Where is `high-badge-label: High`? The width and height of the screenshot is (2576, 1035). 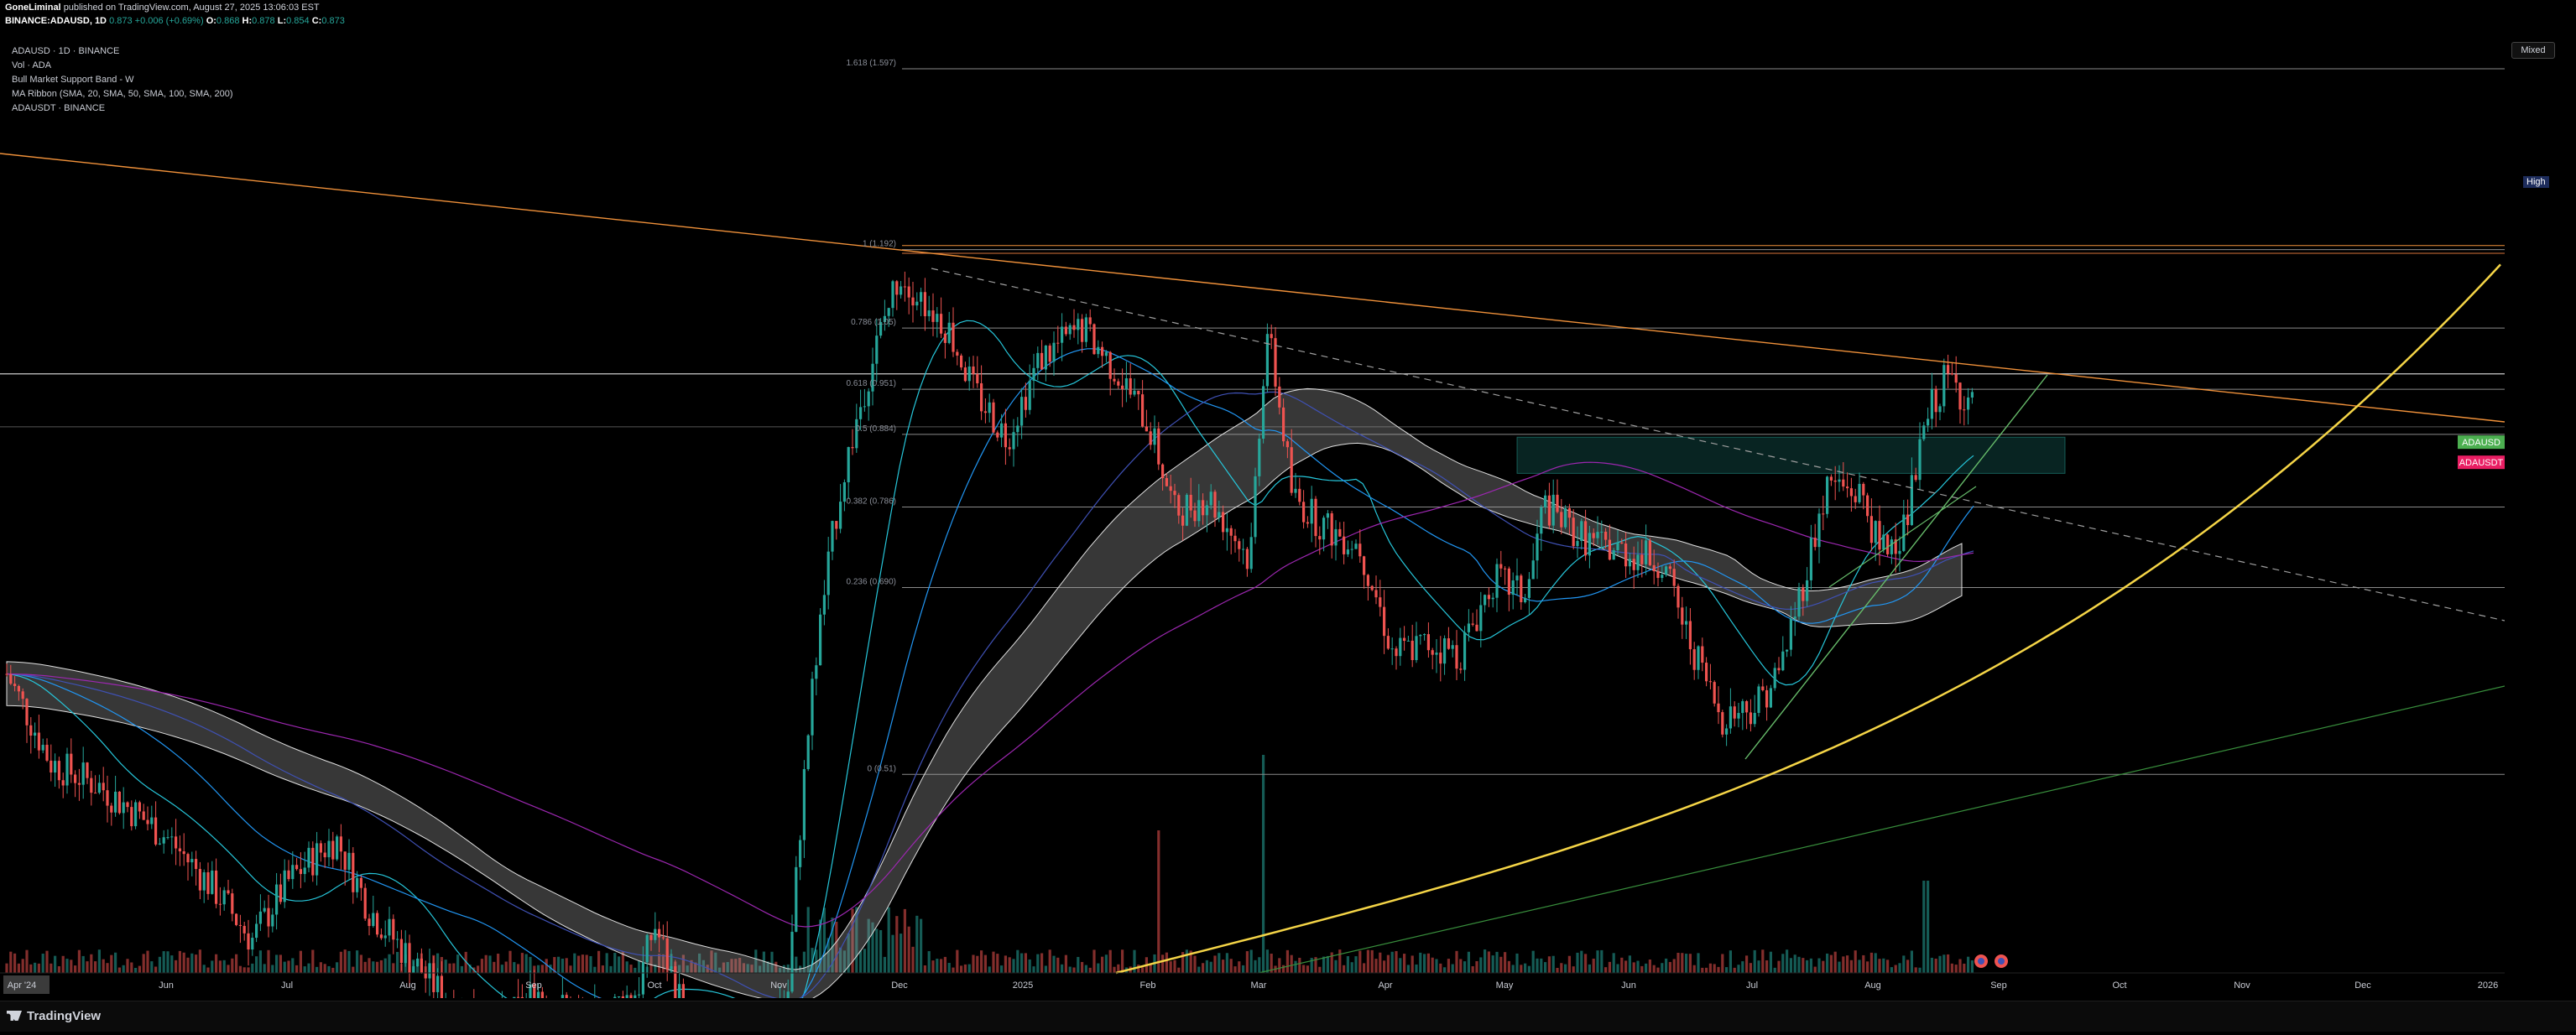
high-badge-label: High is located at coordinates (2536, 181).